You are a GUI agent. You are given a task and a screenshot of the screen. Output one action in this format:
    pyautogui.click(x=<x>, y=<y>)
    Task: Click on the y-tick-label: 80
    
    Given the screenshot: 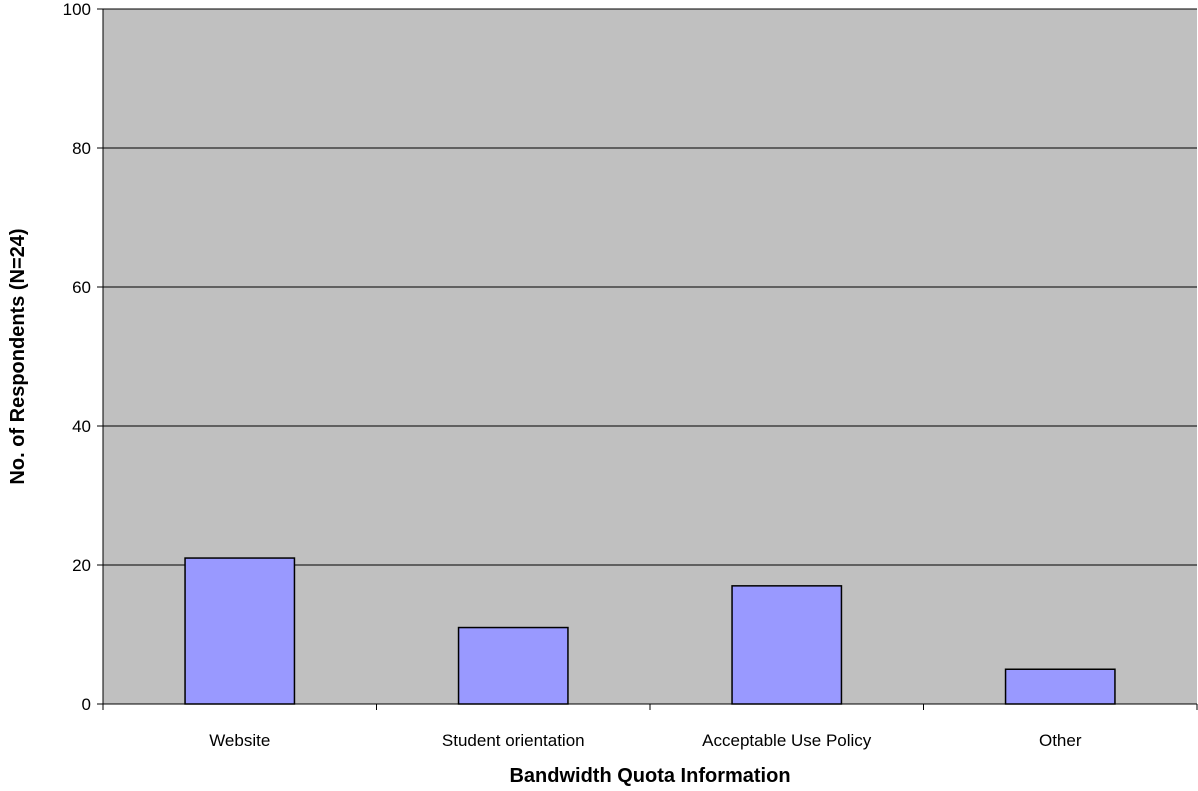 What is the action you would take?
    pyautogui.click(x=81, y=148)
    